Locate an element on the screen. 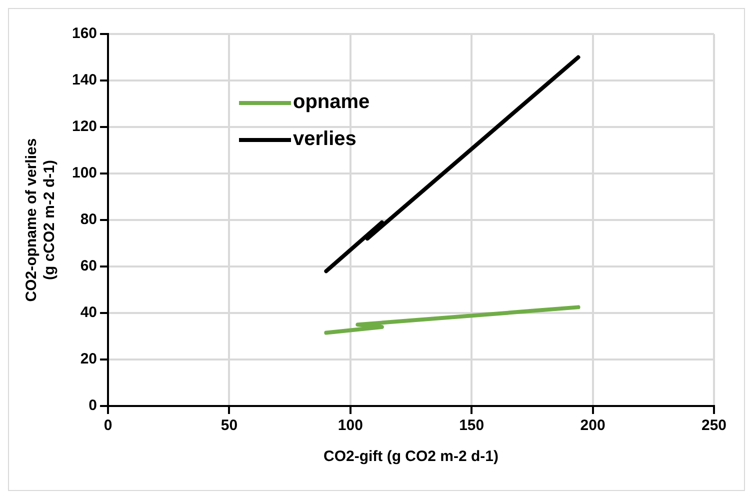 Image resolution: width=751 pixels, height=497 pixels. y-tick-label: 100 is located at coordinates (85, 173).